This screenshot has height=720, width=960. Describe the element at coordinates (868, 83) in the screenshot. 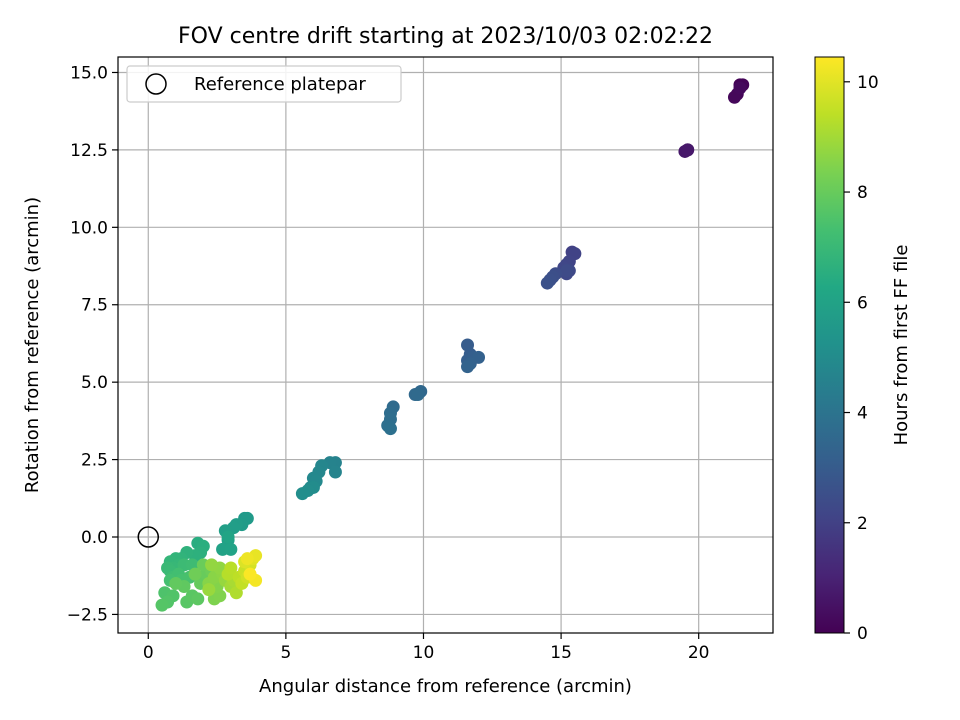

I see `colorbar-tick-label: 10` at that location.